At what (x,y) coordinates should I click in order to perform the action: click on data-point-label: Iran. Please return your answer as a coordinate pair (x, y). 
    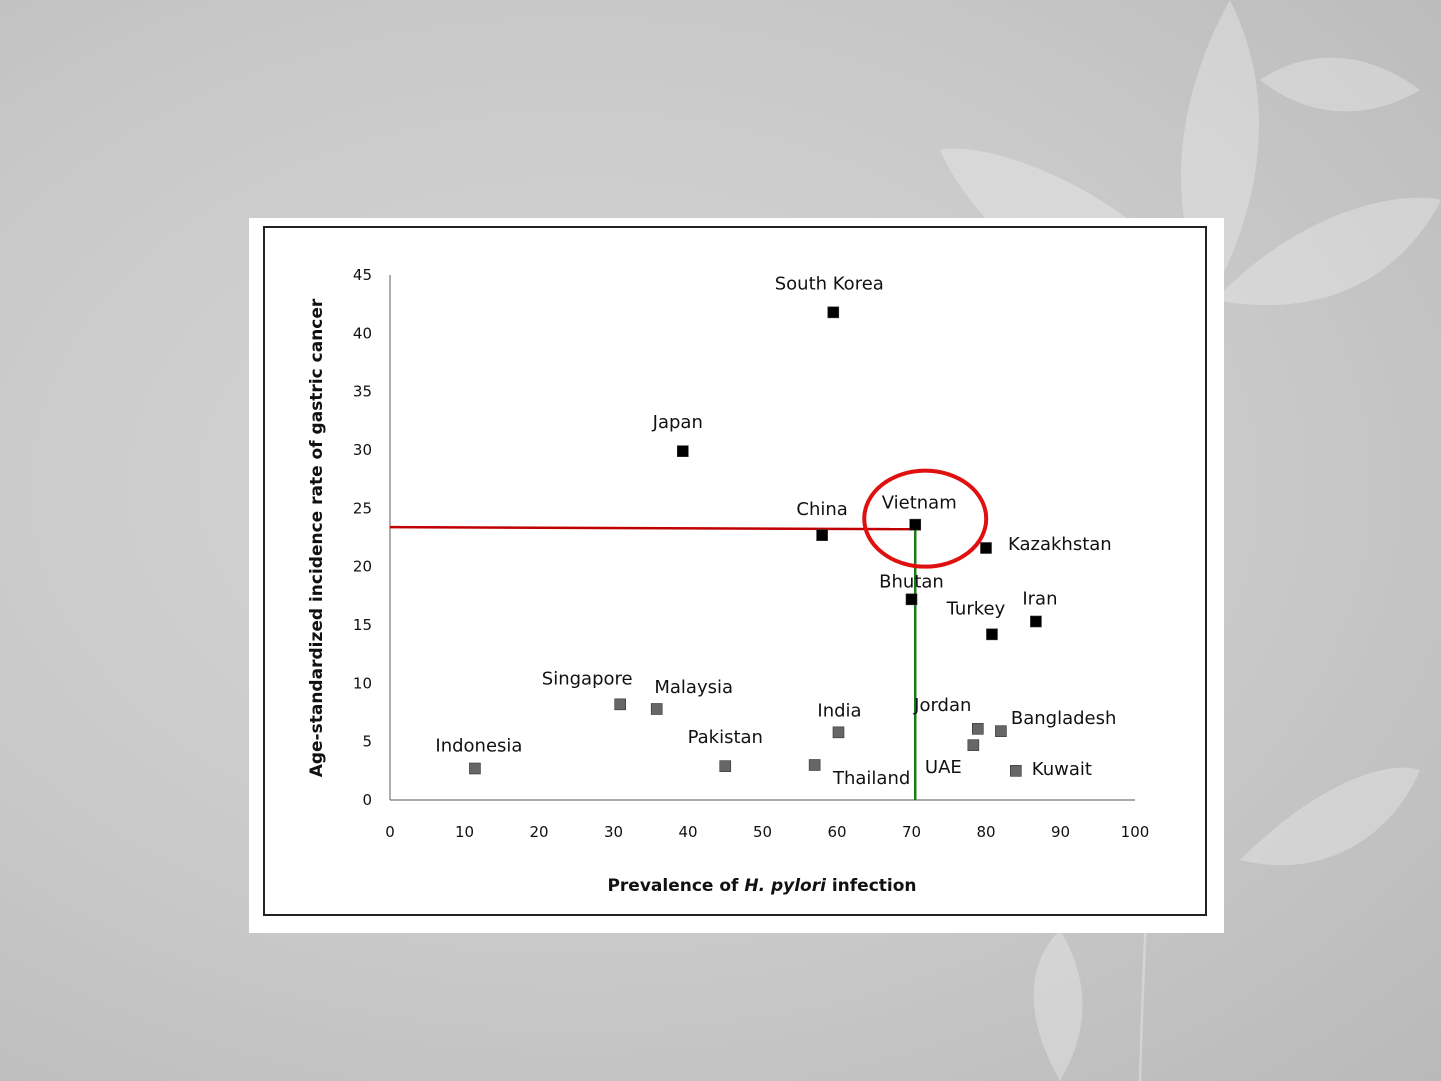
    Looking at the image, I should click on (1039, 599).